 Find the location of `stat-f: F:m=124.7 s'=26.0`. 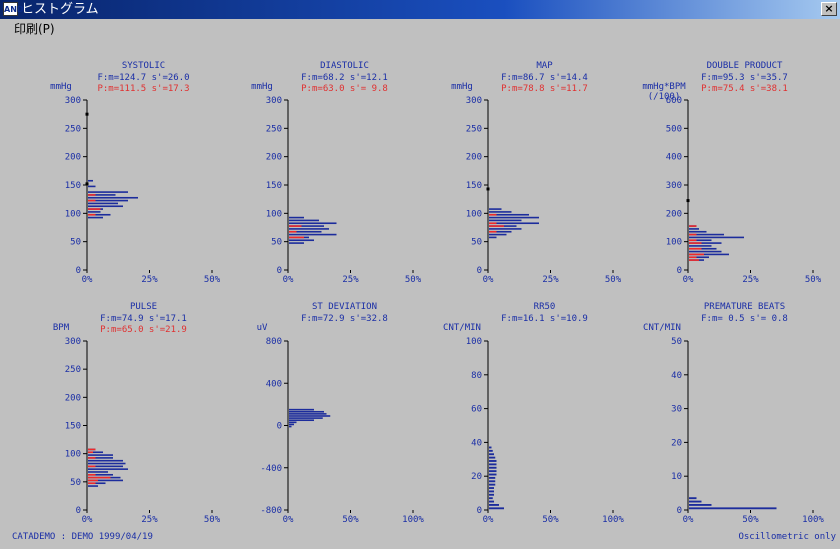

stat-f: F:m=124.7 s'=26.0 is located at coordinates (143, 78).